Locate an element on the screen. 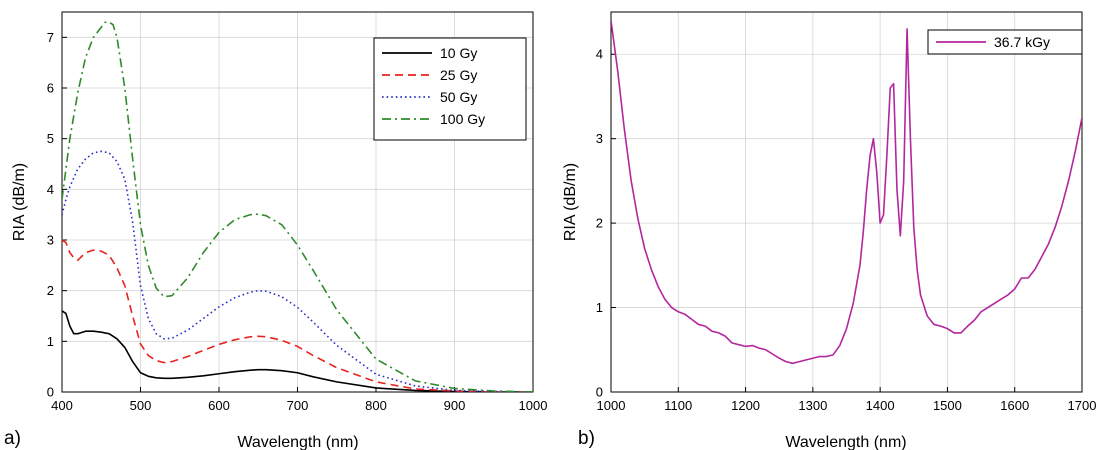 This screenshot has width=1100, height=450. legend: 10 Gy 25 Gy 50 Gy 100 Gy is located at coordinates (450, 89).